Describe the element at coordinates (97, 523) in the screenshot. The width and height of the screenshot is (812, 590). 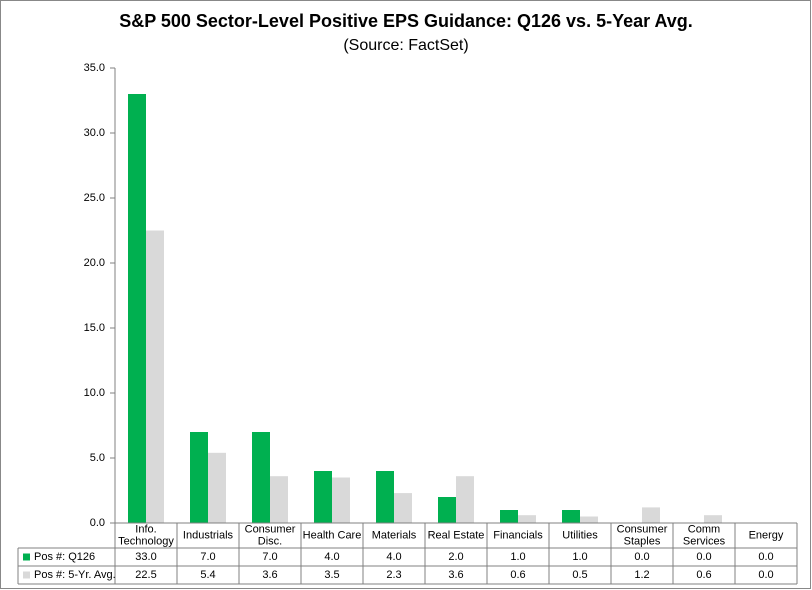
I see `y-tick-label: 0.0` at that location.